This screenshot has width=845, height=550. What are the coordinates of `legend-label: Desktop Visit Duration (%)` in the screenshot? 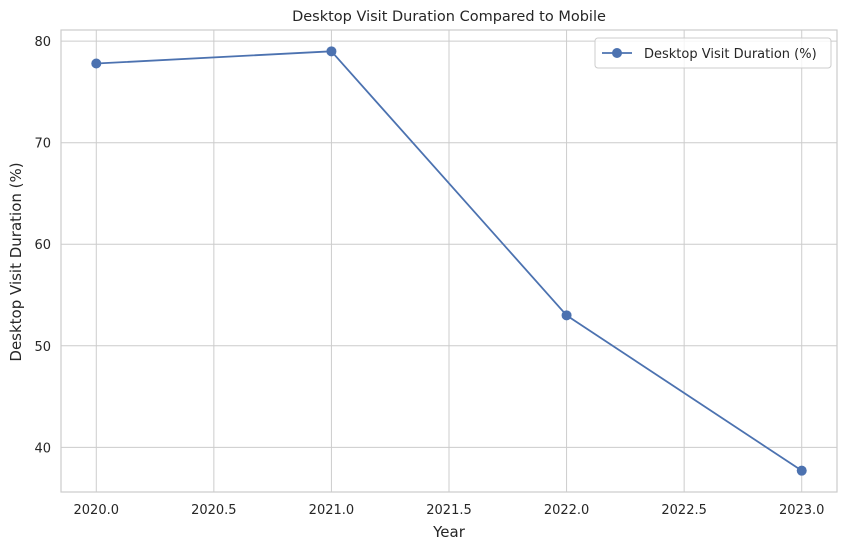 It's located at (730, 54).